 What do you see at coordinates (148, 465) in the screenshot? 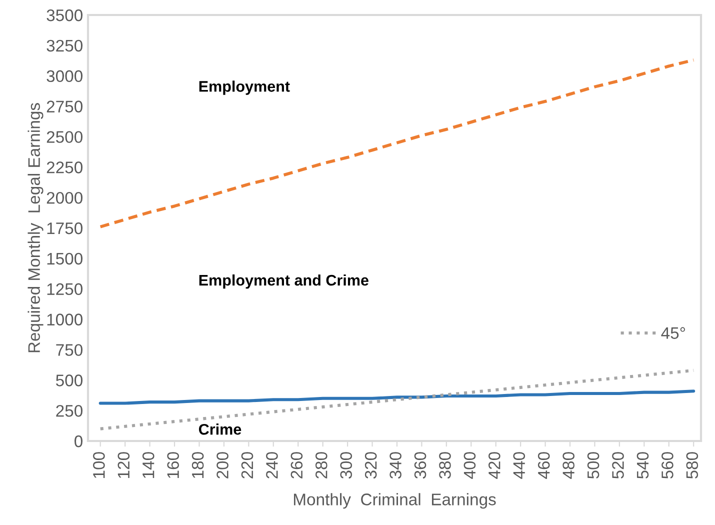
I see `x-tick-label: 140` at bounding box center [148, 465].